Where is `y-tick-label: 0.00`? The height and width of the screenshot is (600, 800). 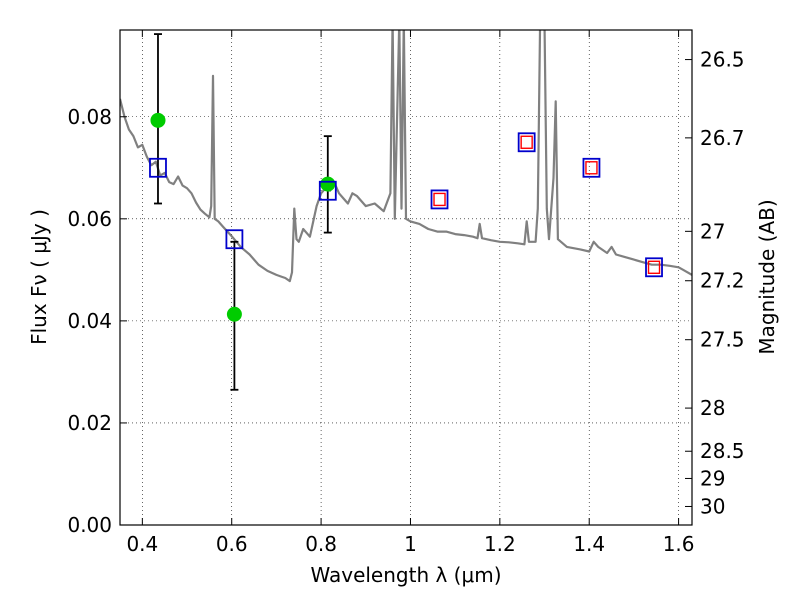
y-tick-label: 0.00 is located at coordinates (89, 525).